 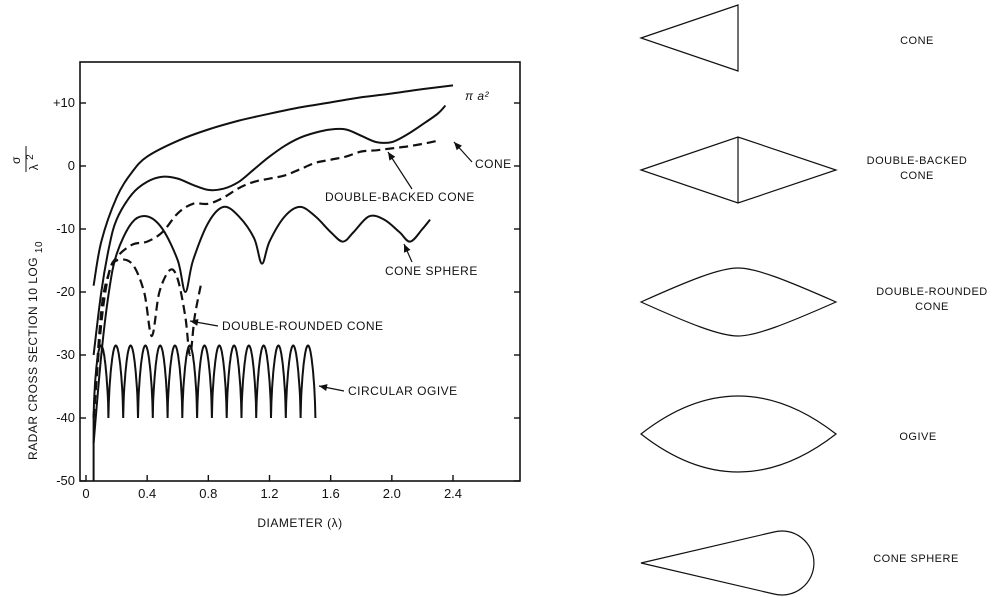 I want to click on y-tick-label: -50, so click(x=65, y=480).